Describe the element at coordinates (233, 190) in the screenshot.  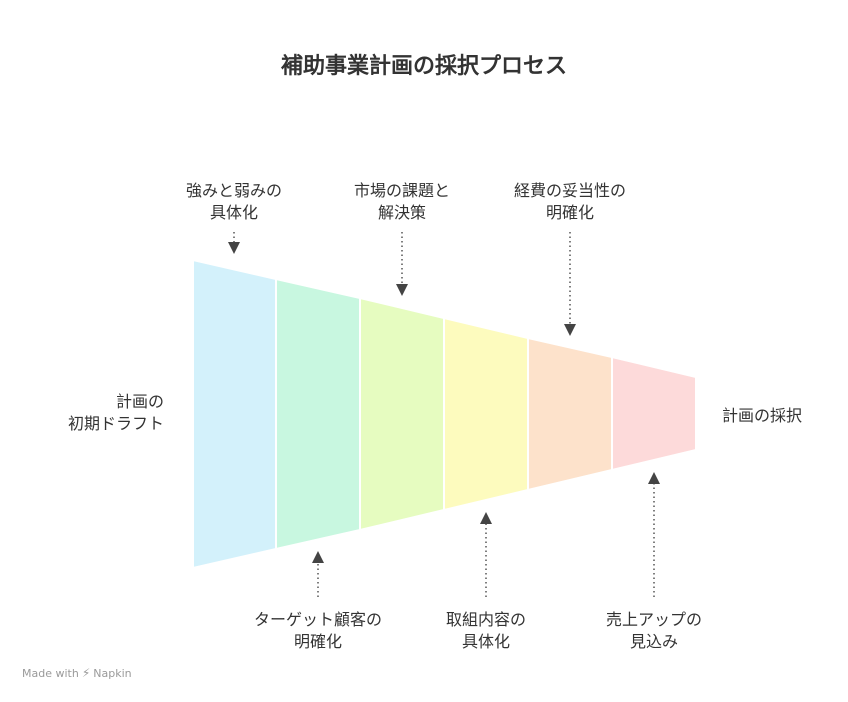
I see `step-label-line: 強みと弱みの` at that location.